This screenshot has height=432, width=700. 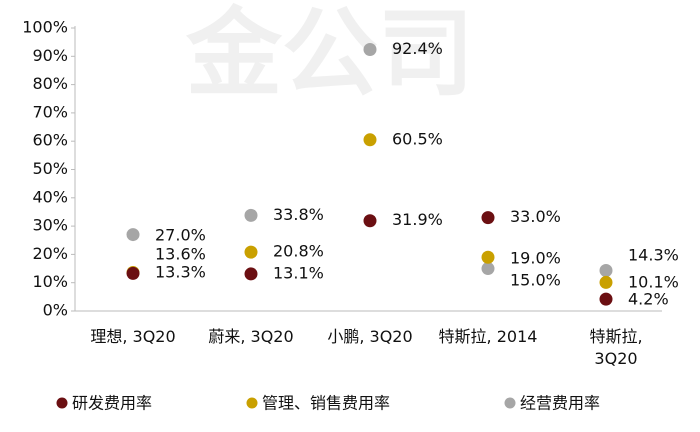 I want to click on x-tick-label: 特斯拉, 2014, so click(x=488, y=336).